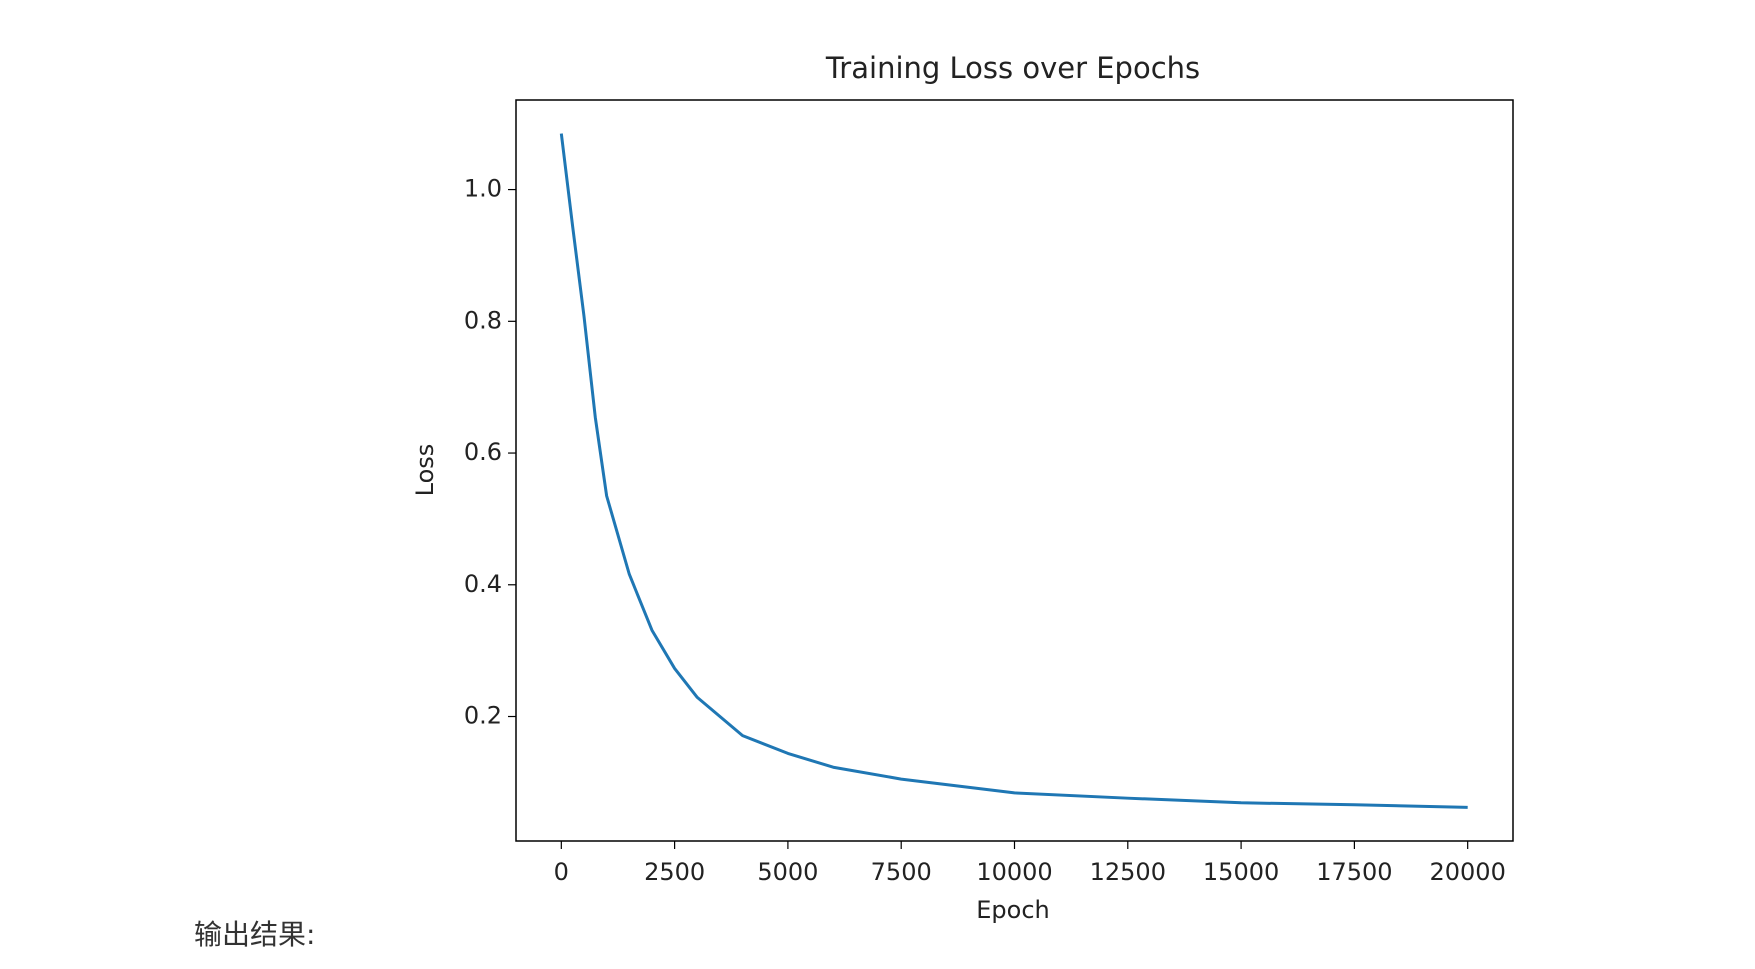 The width and height of the screenshot is (1755, 969). What do you see at coordinates (1128, 872) in the screenshot?
I see `x-tick-label: 12500` at bounding box center [1128, 872].